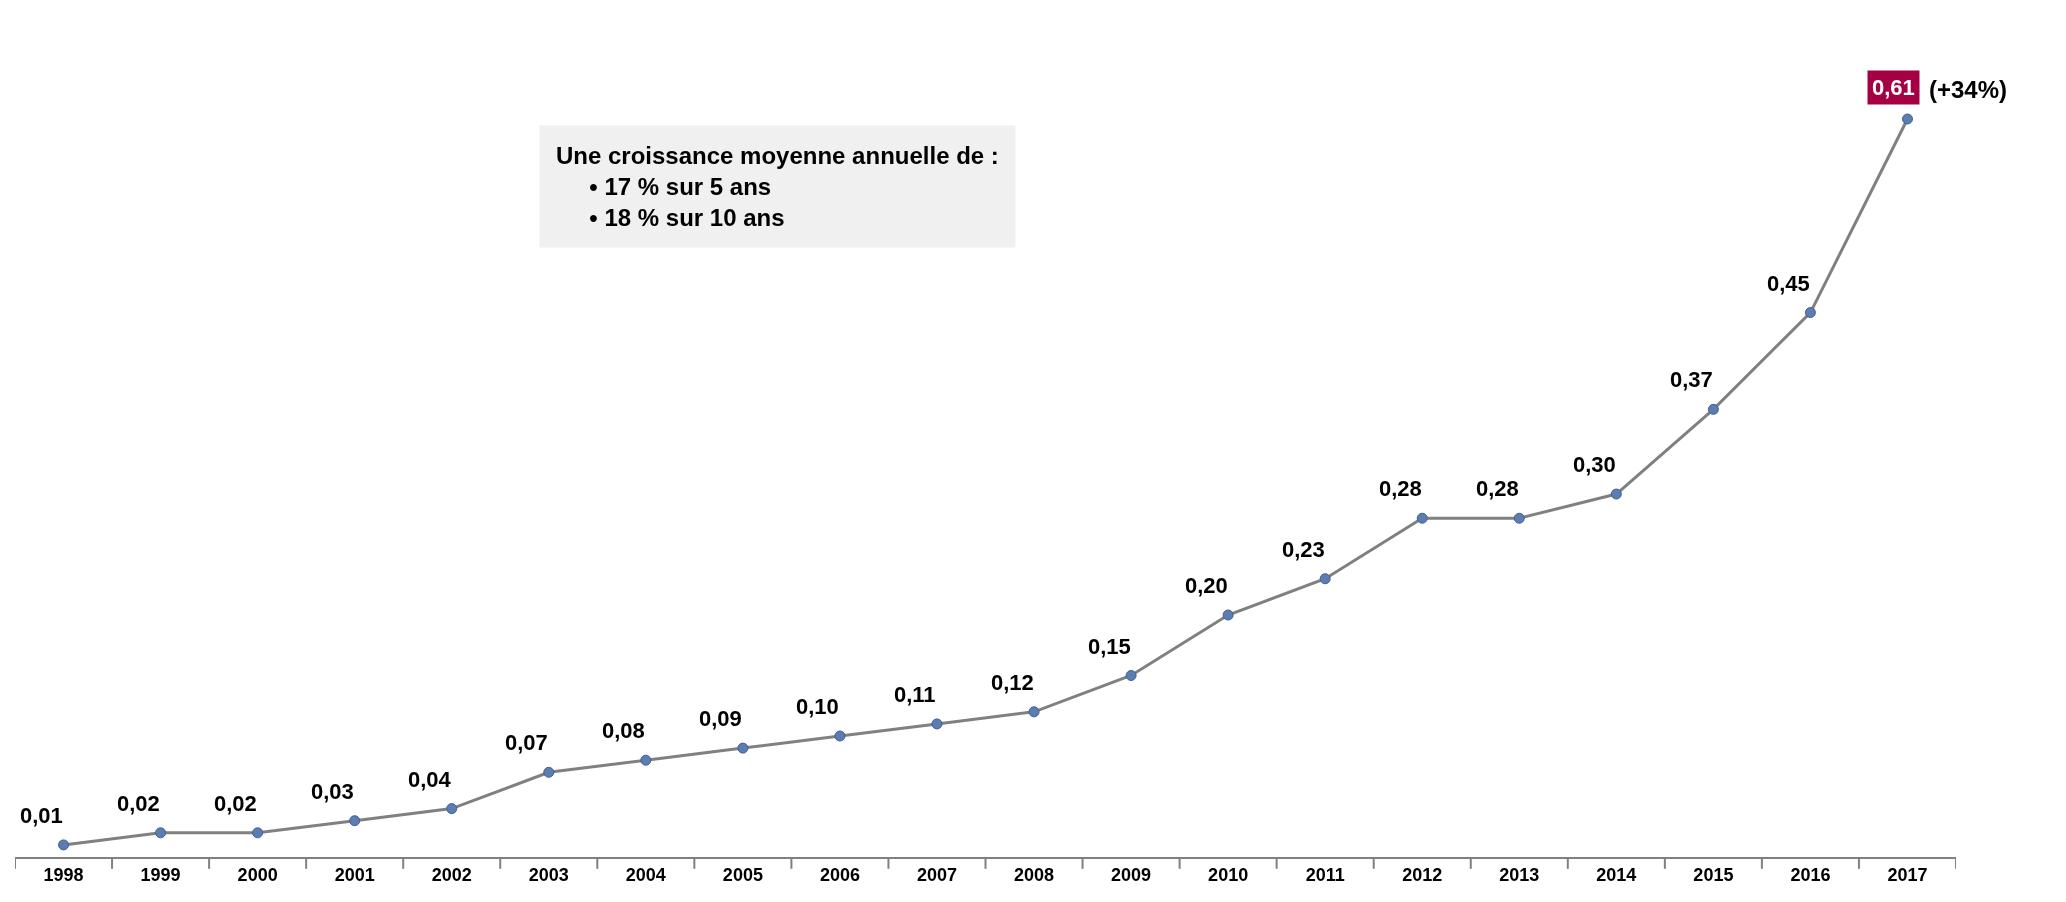 This screenshot has height=902, width=2066. Describe the element at coordinates (817, 706) in the screenshot. I see `data-label: 0,10` at that location.